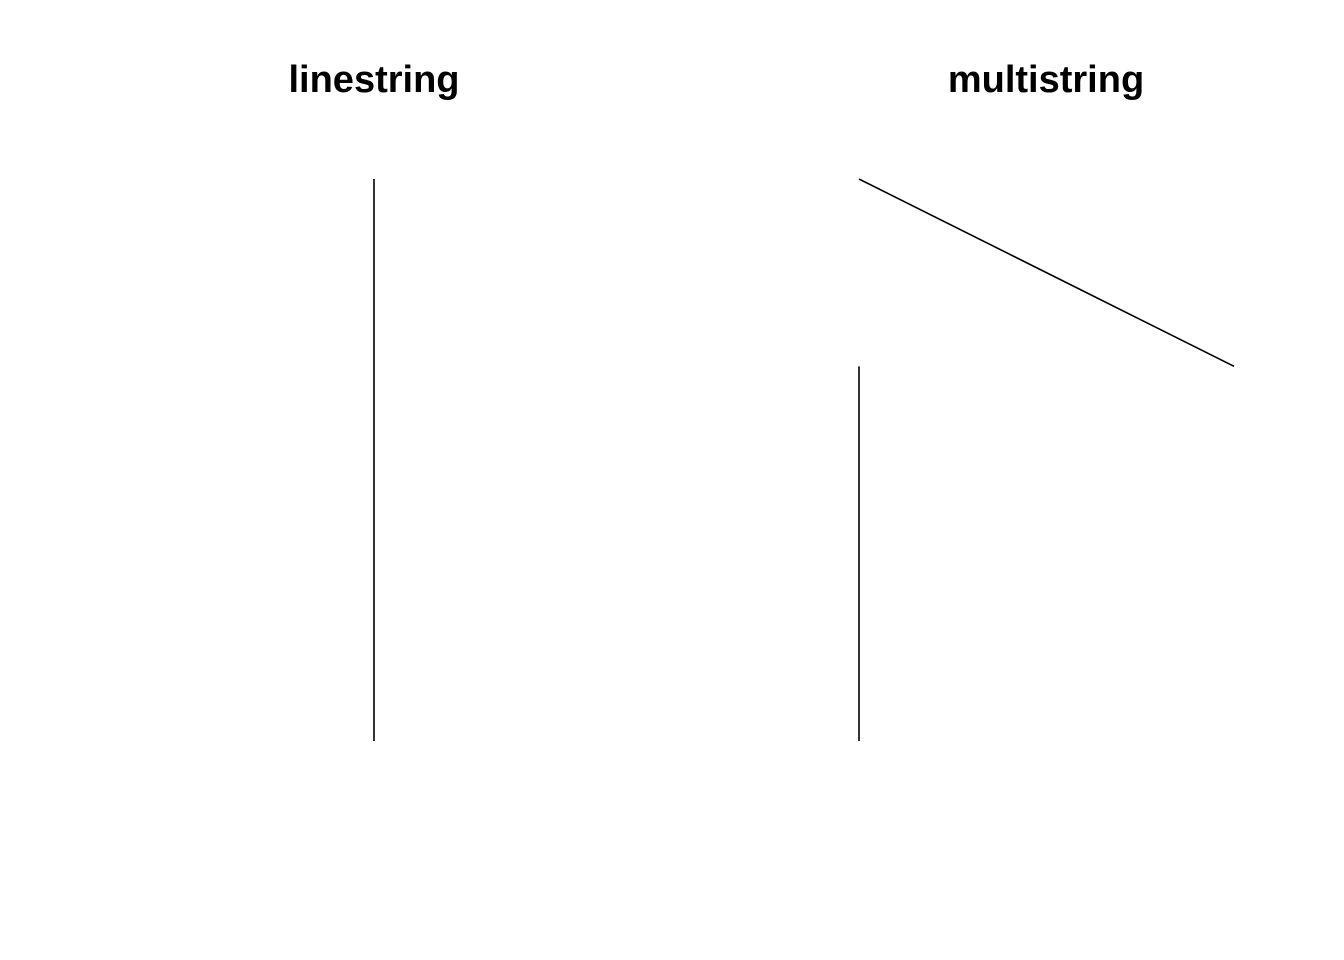 The width and height of the screenshot is (1344, 960). Describe the element at coordinates (1046, 80) in the screenshot. I see `multistring-title: multistring` at that location.